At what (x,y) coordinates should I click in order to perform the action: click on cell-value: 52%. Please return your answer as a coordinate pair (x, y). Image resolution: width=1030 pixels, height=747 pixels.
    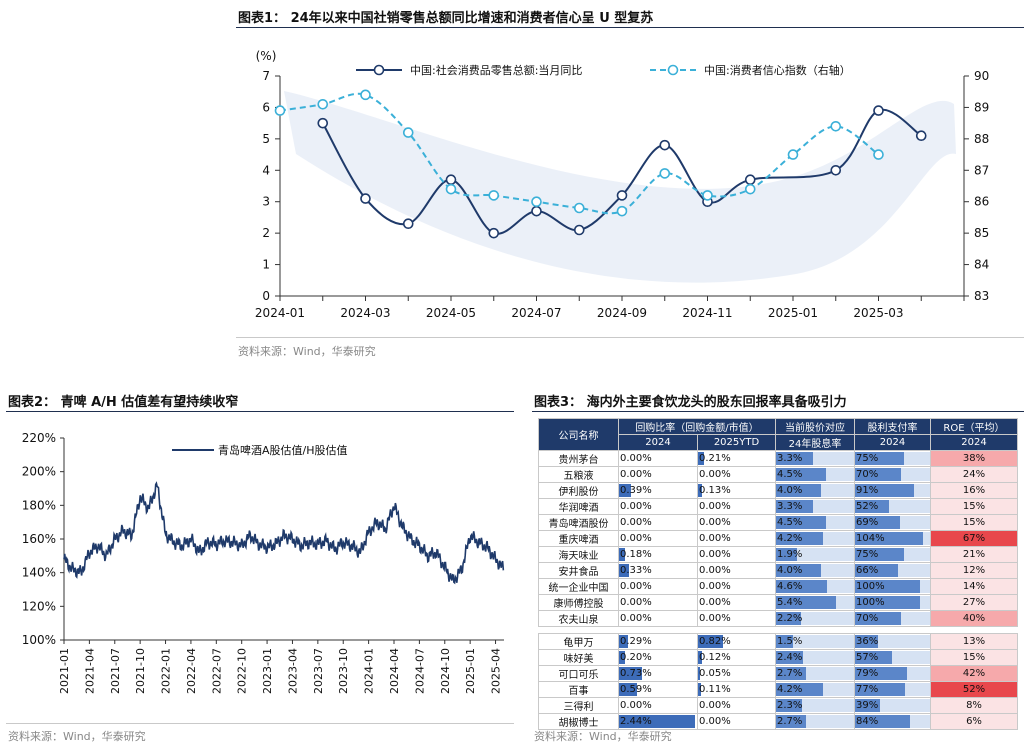
    Looking at the image, I should click on (867, 506).